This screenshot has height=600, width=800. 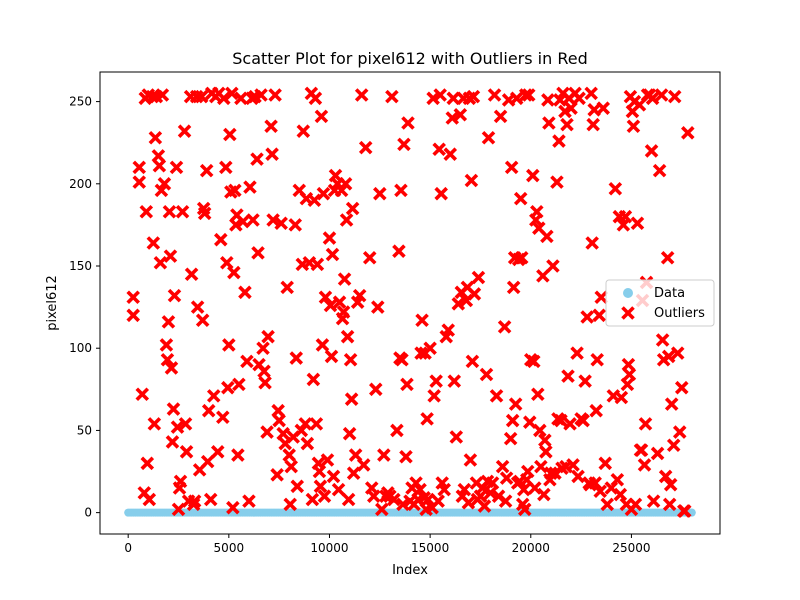 I want to click on y-tick-label: 50, so click(x=84, y=430).